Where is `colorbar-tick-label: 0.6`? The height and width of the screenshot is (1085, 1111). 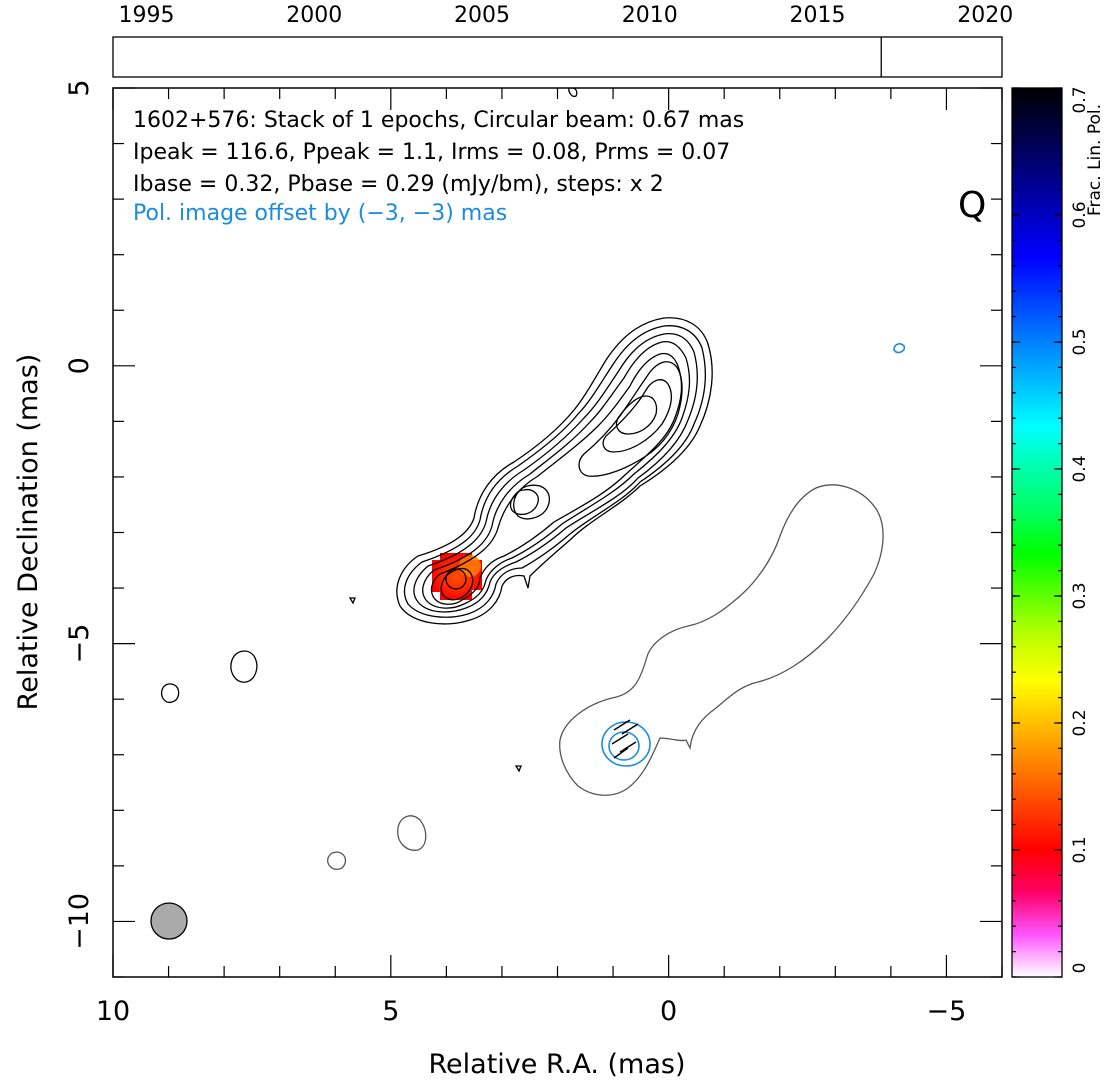
colorbar-tick-label: 0.6 is located at coordinates (1080, 214).